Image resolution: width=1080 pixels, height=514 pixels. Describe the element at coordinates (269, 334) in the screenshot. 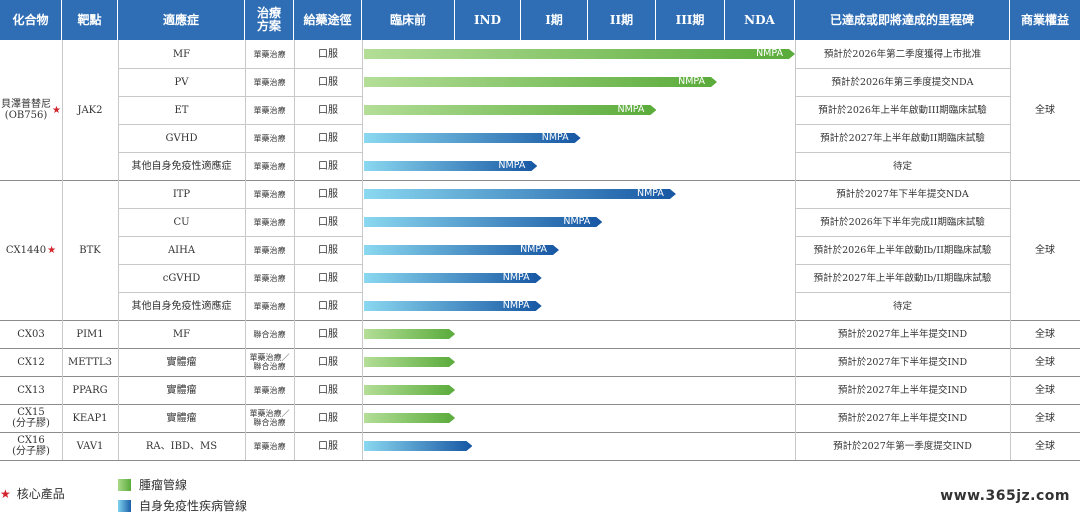

I see `therapy-cell: 聯合治療` at that location.